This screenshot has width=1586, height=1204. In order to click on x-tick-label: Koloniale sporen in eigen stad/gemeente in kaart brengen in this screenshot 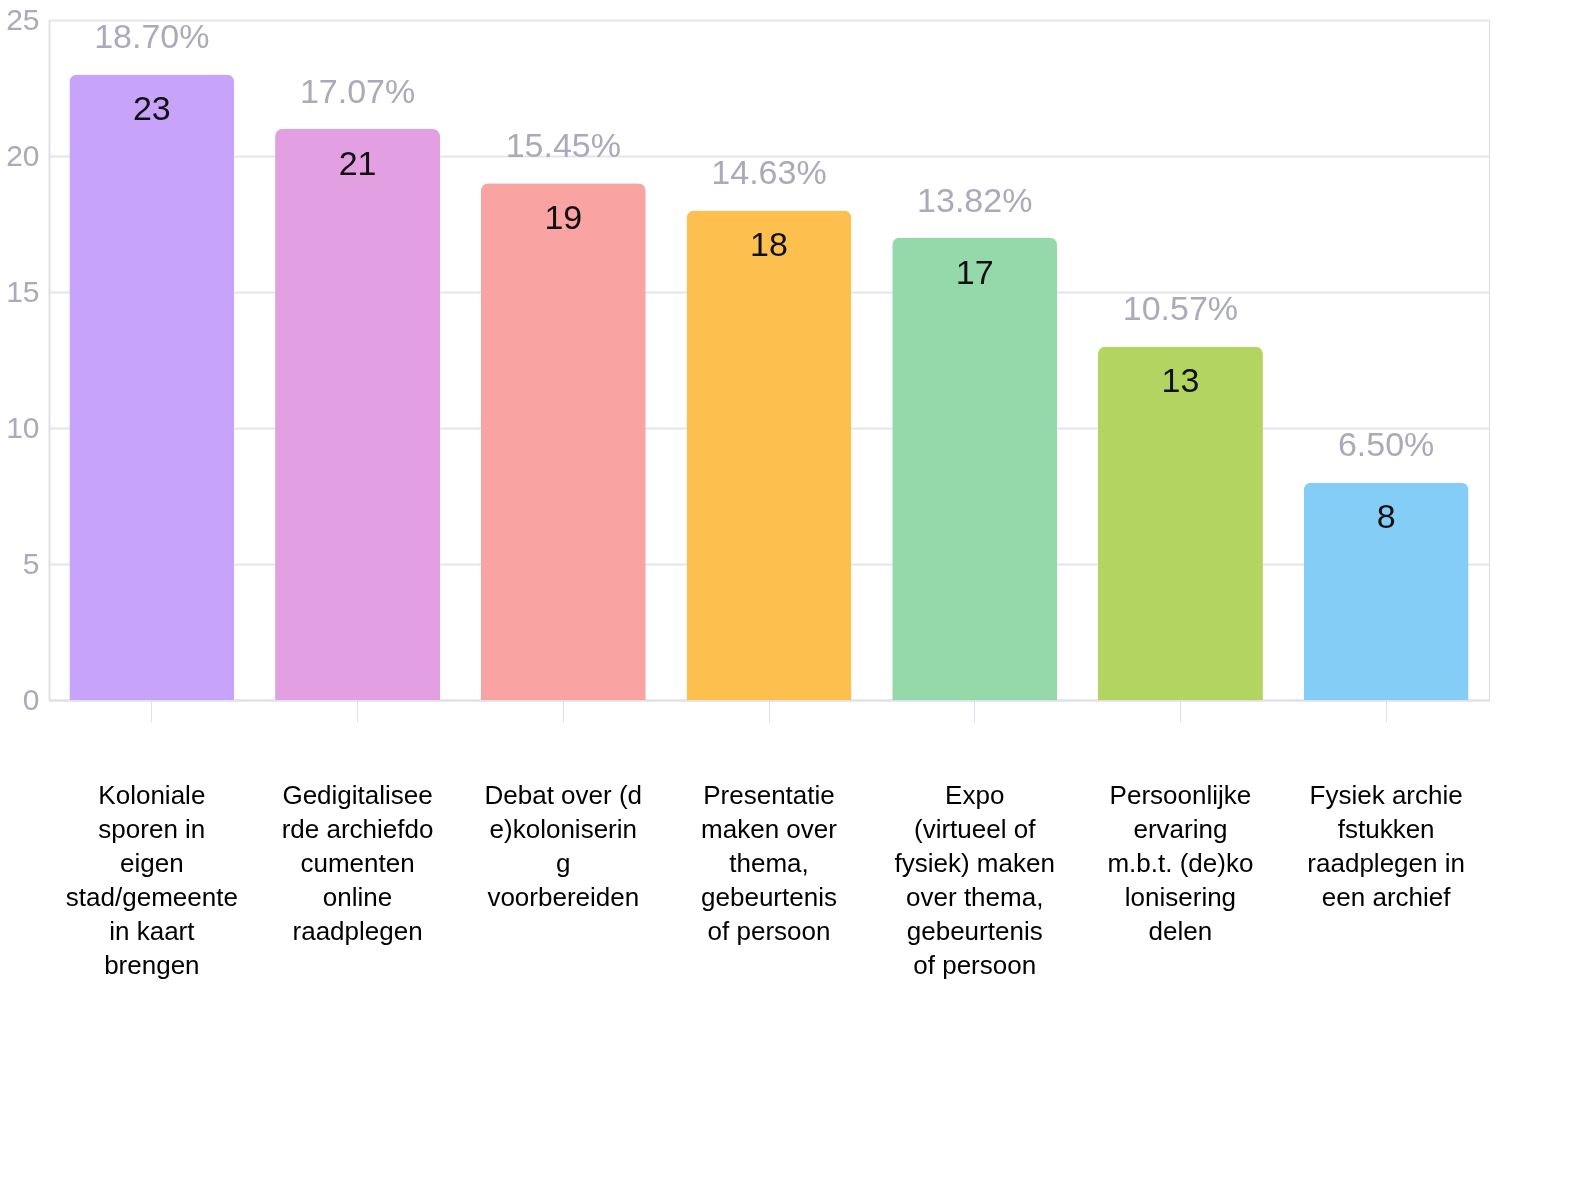, I will do `click(151, 879)`.